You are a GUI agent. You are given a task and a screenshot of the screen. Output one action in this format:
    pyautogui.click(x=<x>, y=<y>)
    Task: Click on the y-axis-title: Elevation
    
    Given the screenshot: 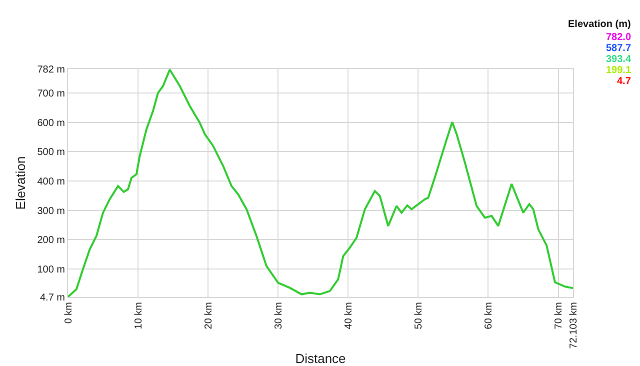 What is the action you would take?
    pyautogui.click(x=20, y=183)
    